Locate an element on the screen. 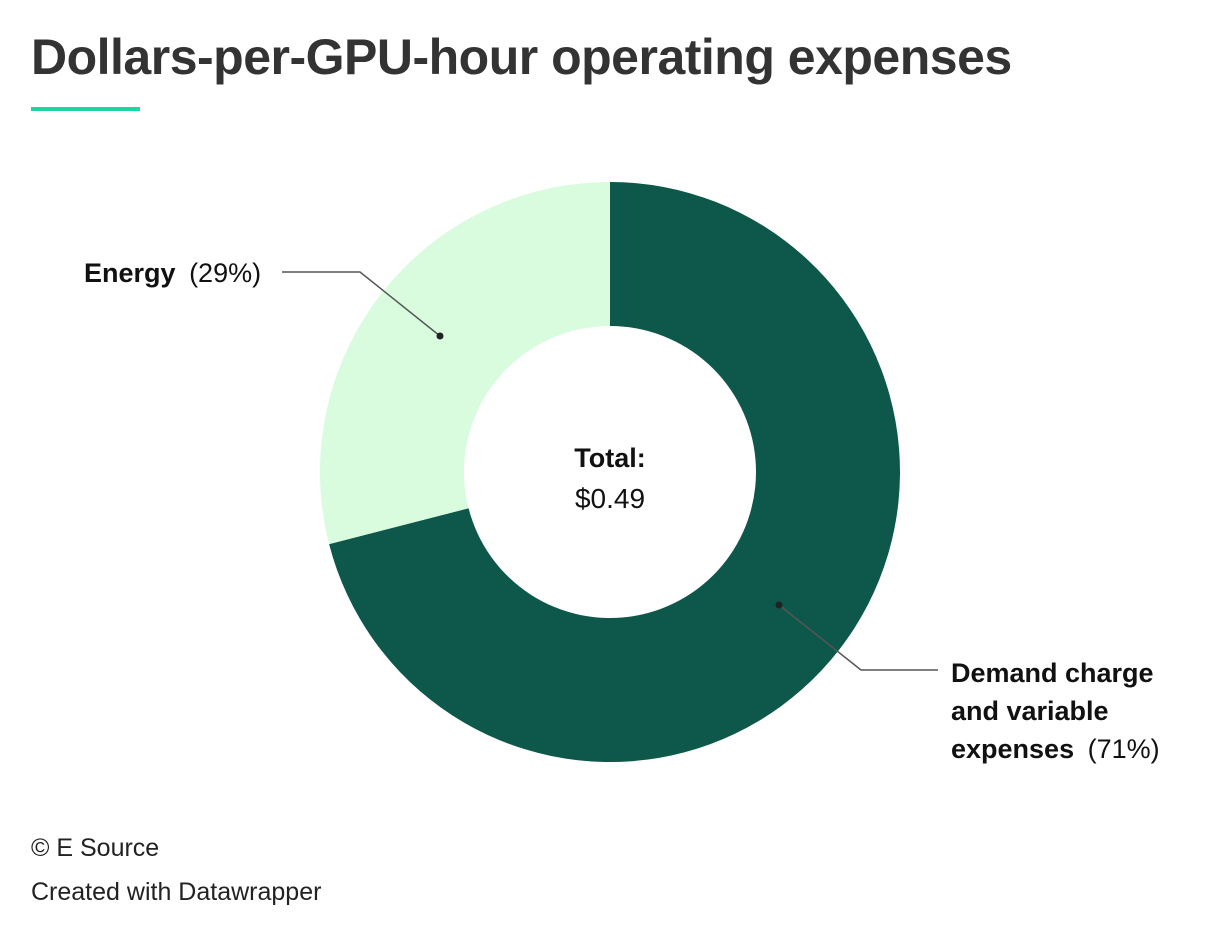 This screenshot has height=940, width=1220. demand-label-line3: expenses (71%) is located at coordinates (1055, 749).